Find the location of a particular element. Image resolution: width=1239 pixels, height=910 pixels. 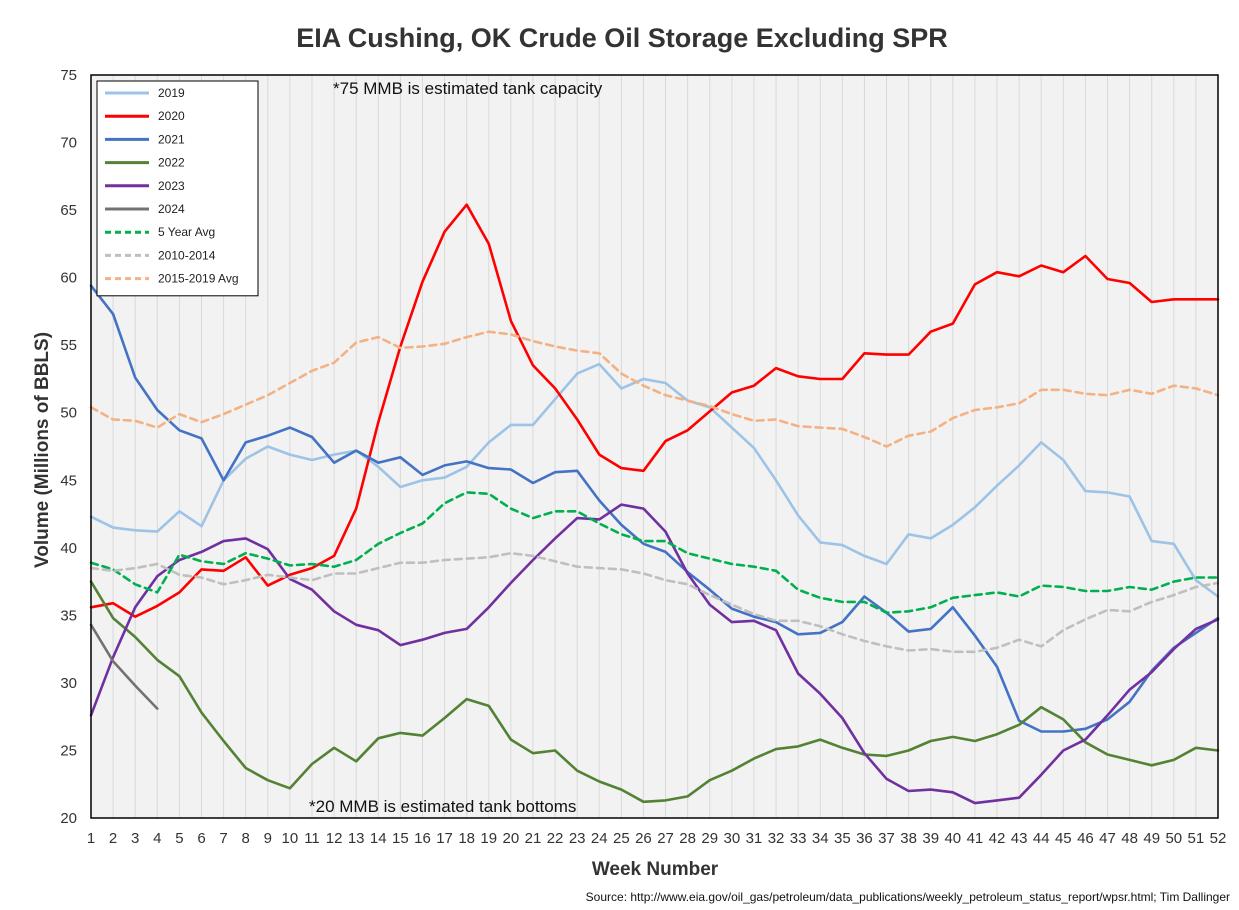

legend-label: 2024 is located at coordinates (171, 209).